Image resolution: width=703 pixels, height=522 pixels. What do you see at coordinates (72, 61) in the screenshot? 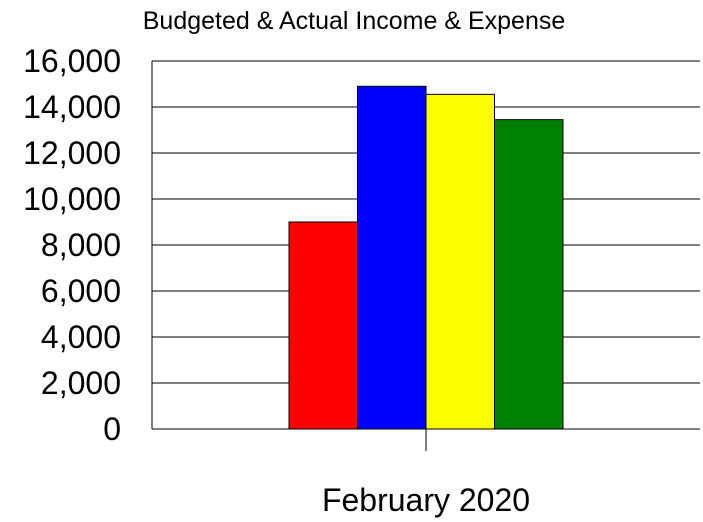
I see `y-tick-label-8: 16,000` at bounding box center [72, 61].